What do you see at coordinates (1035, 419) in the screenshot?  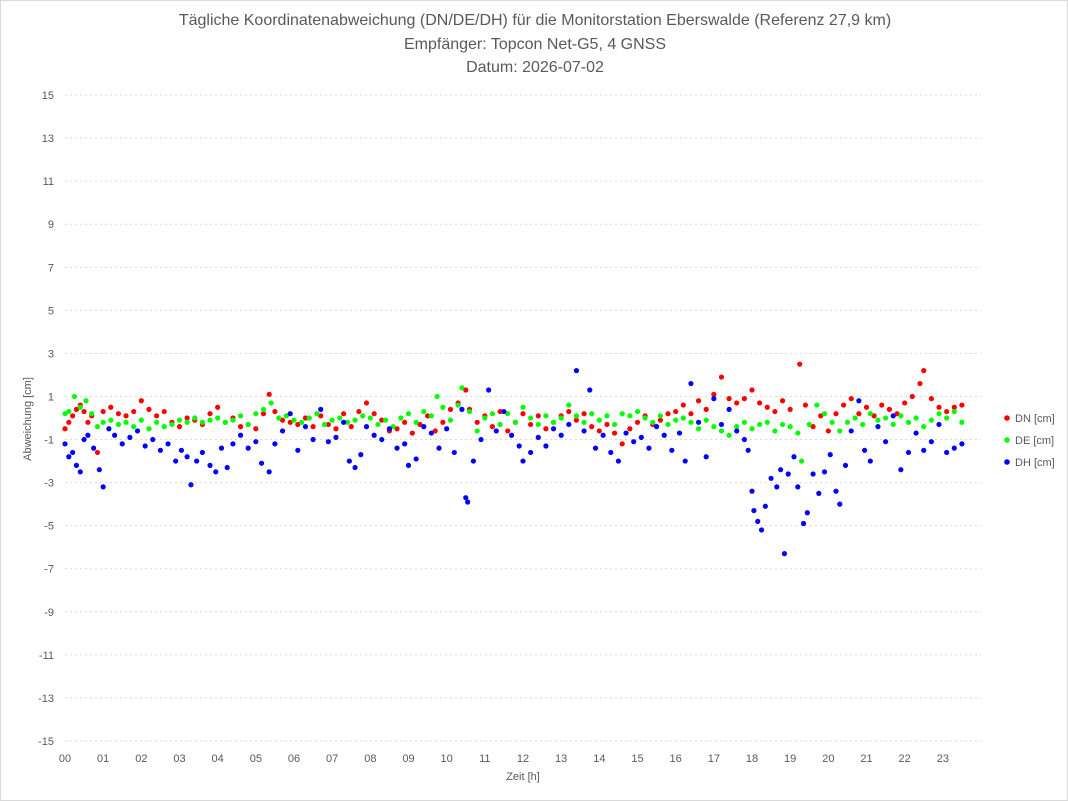 I see `legend-label: DN [cm]` at bounding box center [1035, 419].